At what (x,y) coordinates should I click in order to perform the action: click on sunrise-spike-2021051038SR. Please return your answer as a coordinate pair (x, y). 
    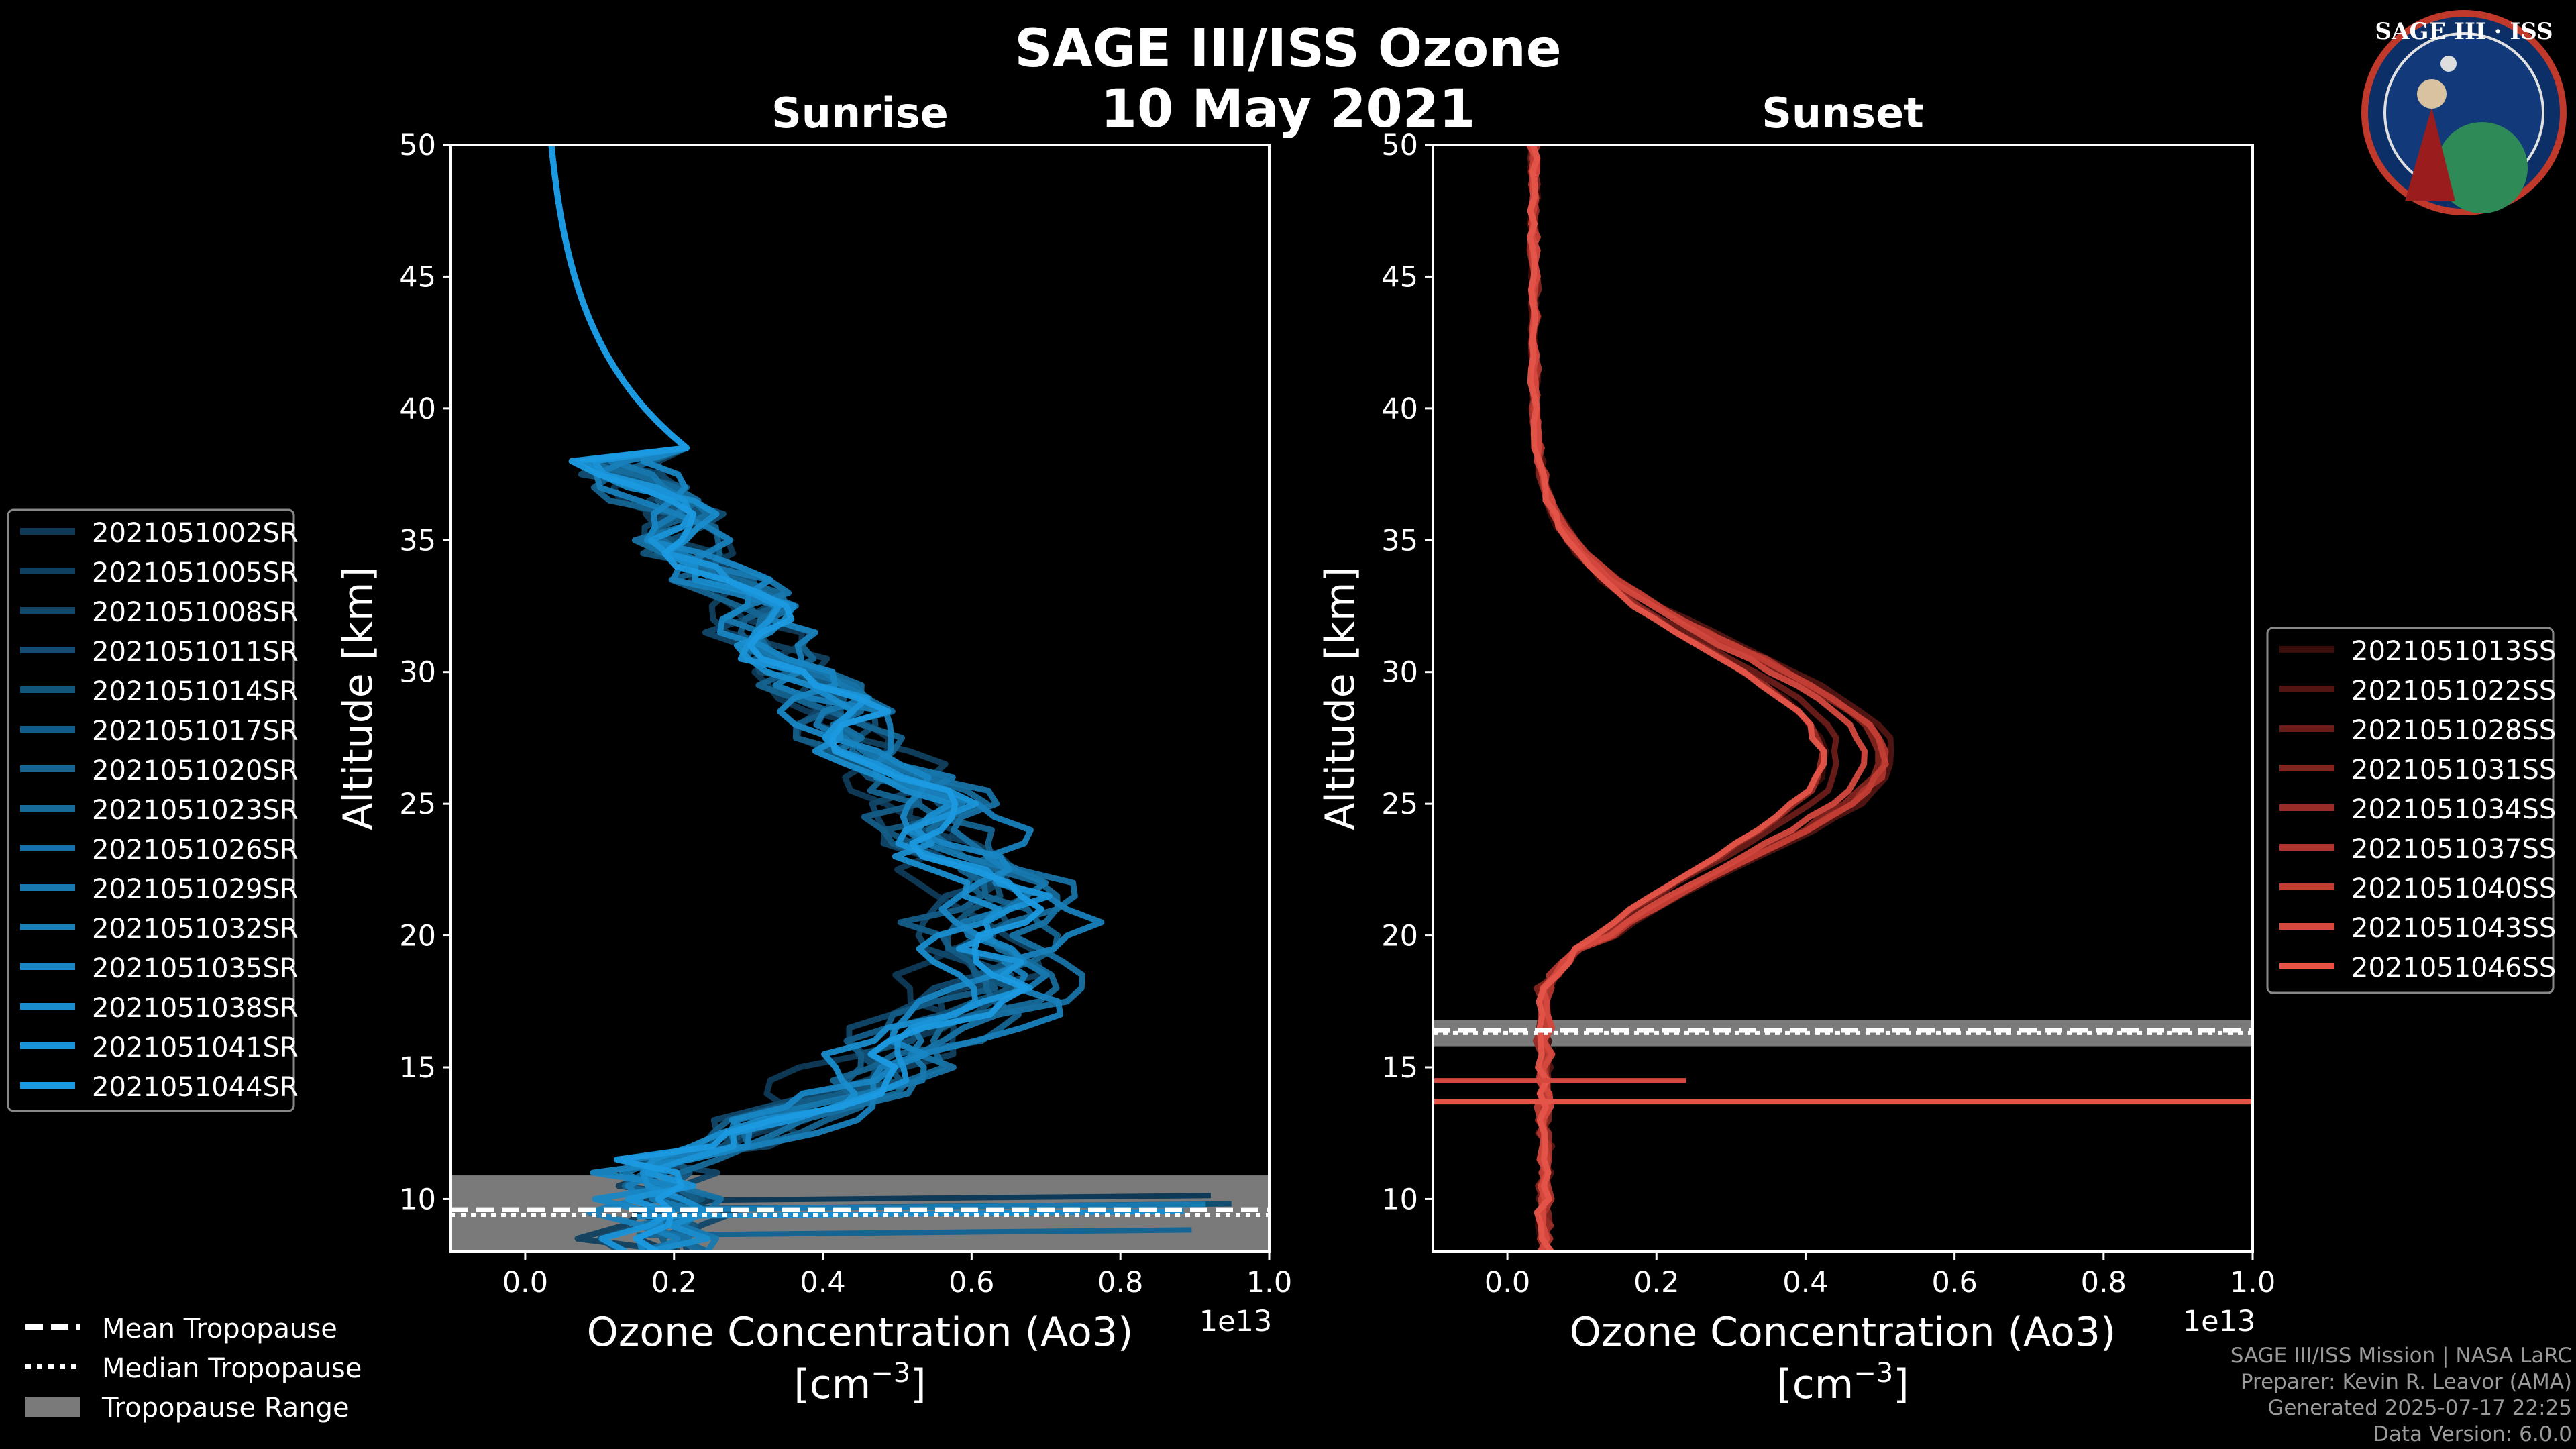
    Looking at the image, I should click on (910, 1214).